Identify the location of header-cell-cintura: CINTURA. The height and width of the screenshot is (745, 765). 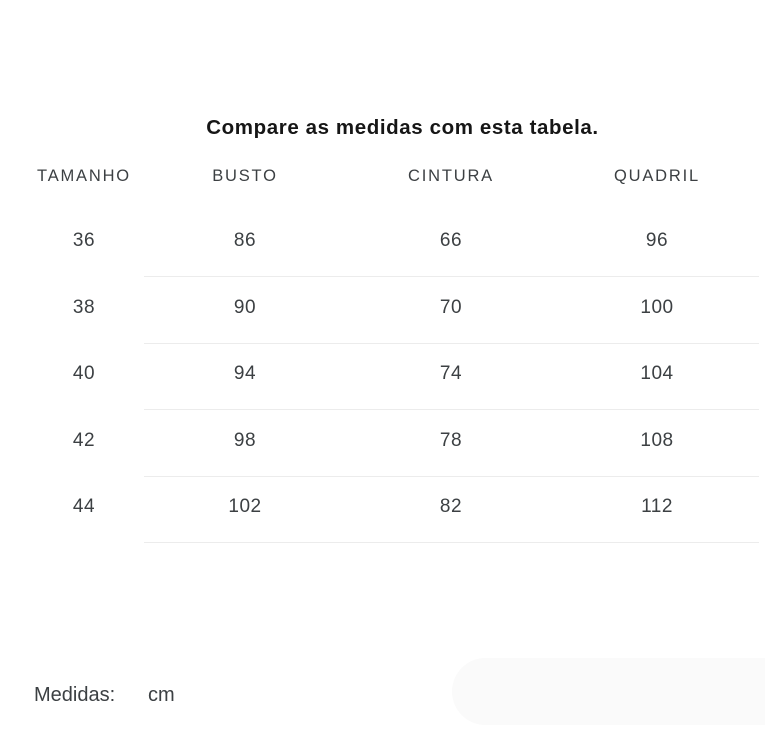
(451, 175).